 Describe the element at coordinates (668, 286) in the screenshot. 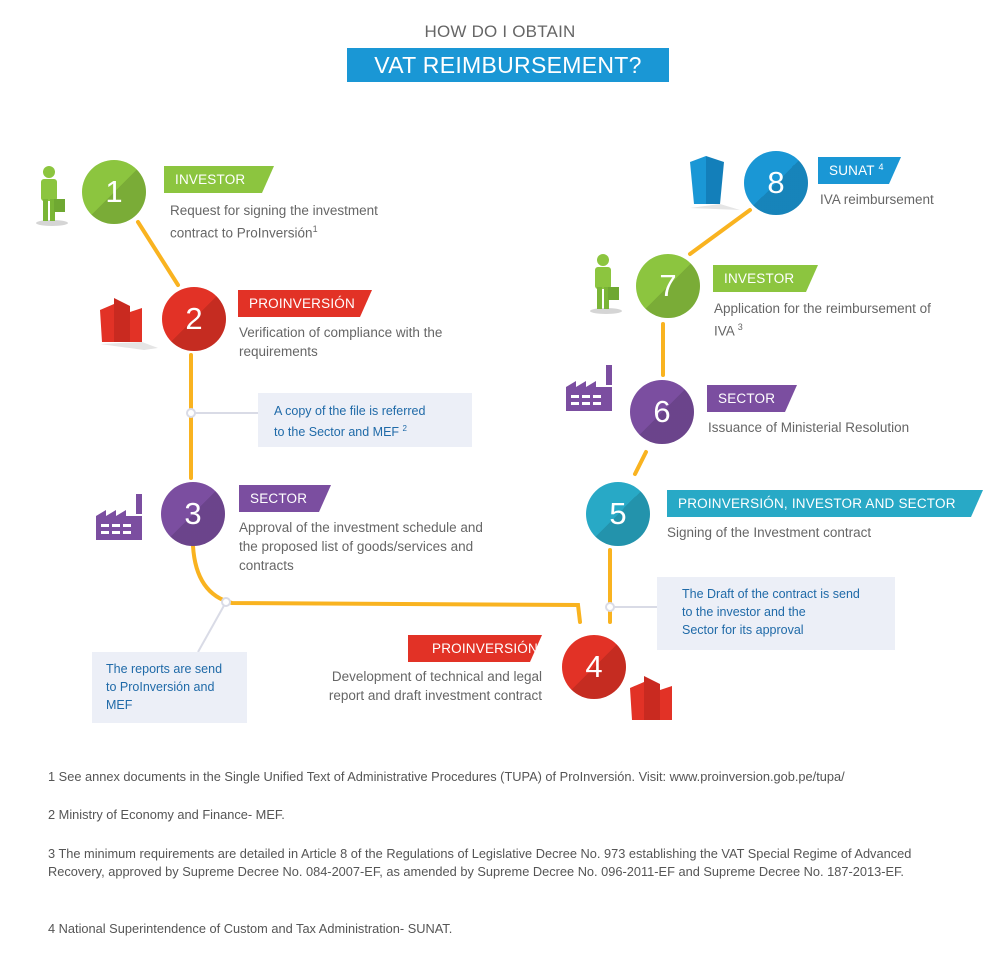

I see `step-circle-7: 7` at that location.